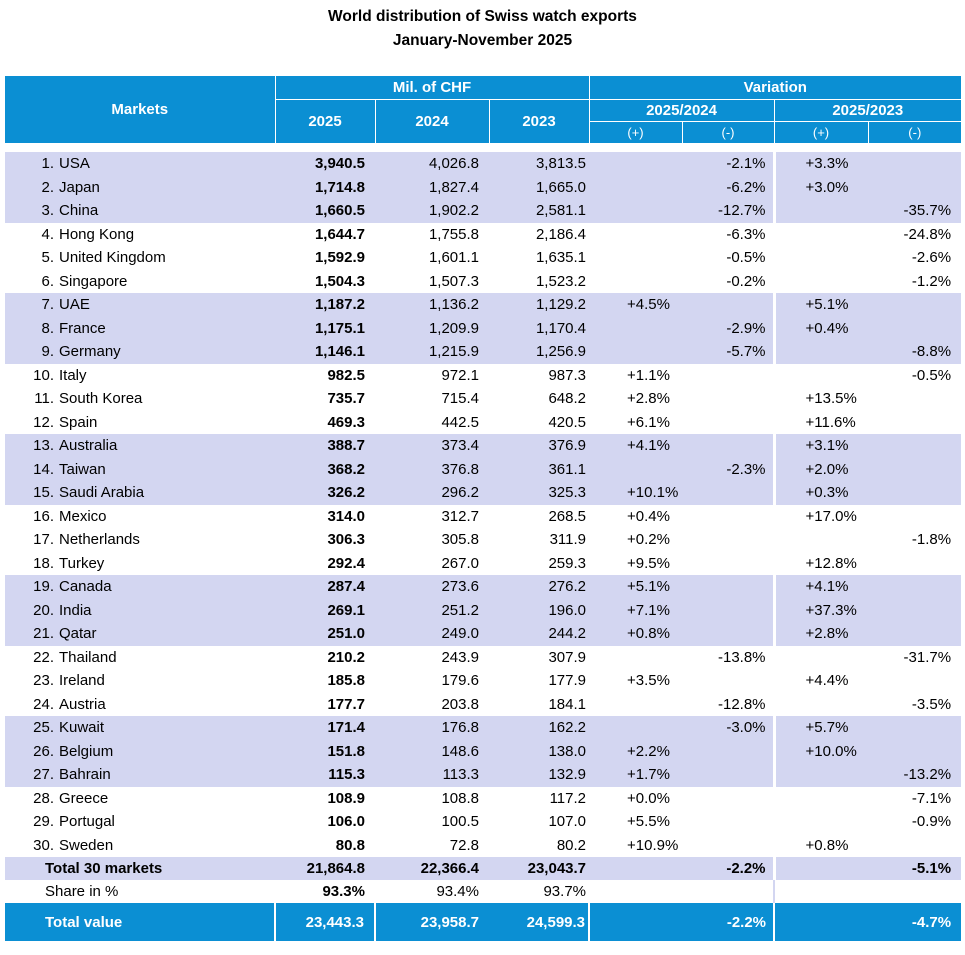  Describe the element at coordinates (86, 751) in the screenshot. I see `market-name: Belgium` at that location.